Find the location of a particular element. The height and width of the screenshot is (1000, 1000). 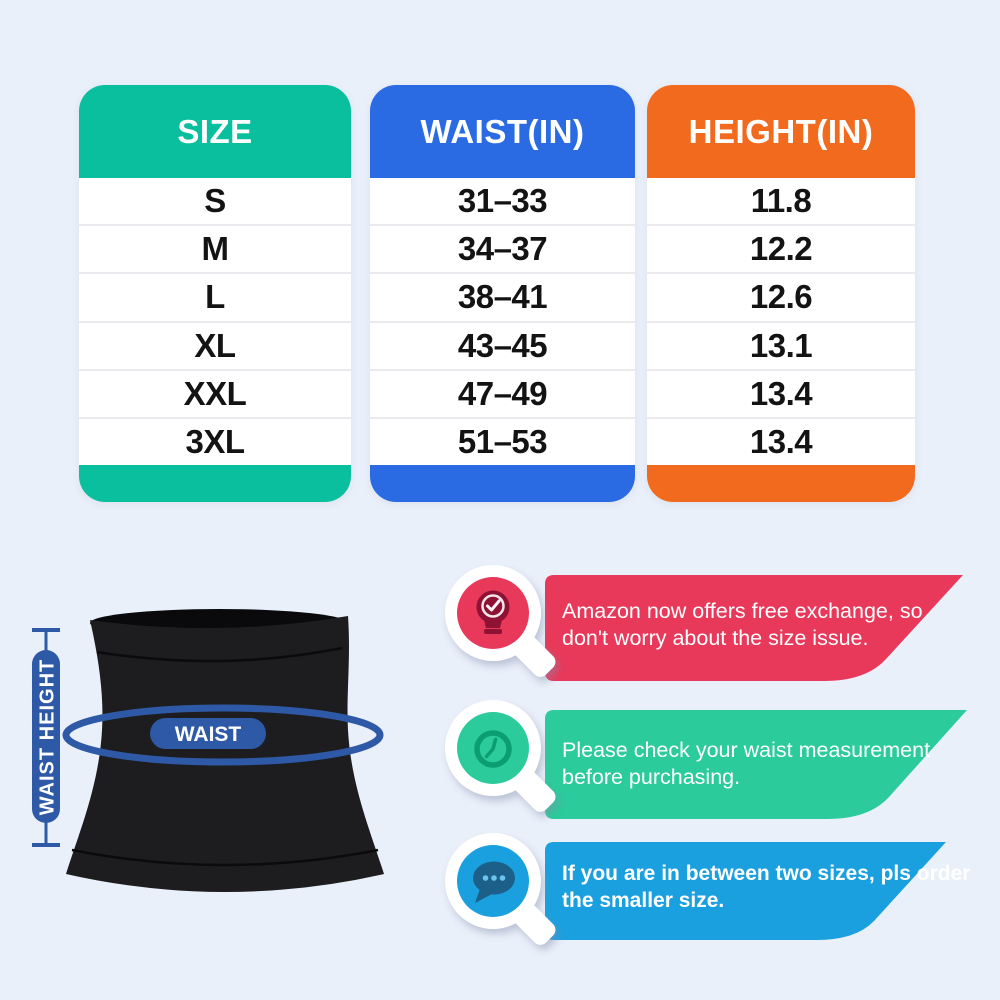

height-cell: 11.8 is located at coordinates (781, 201).